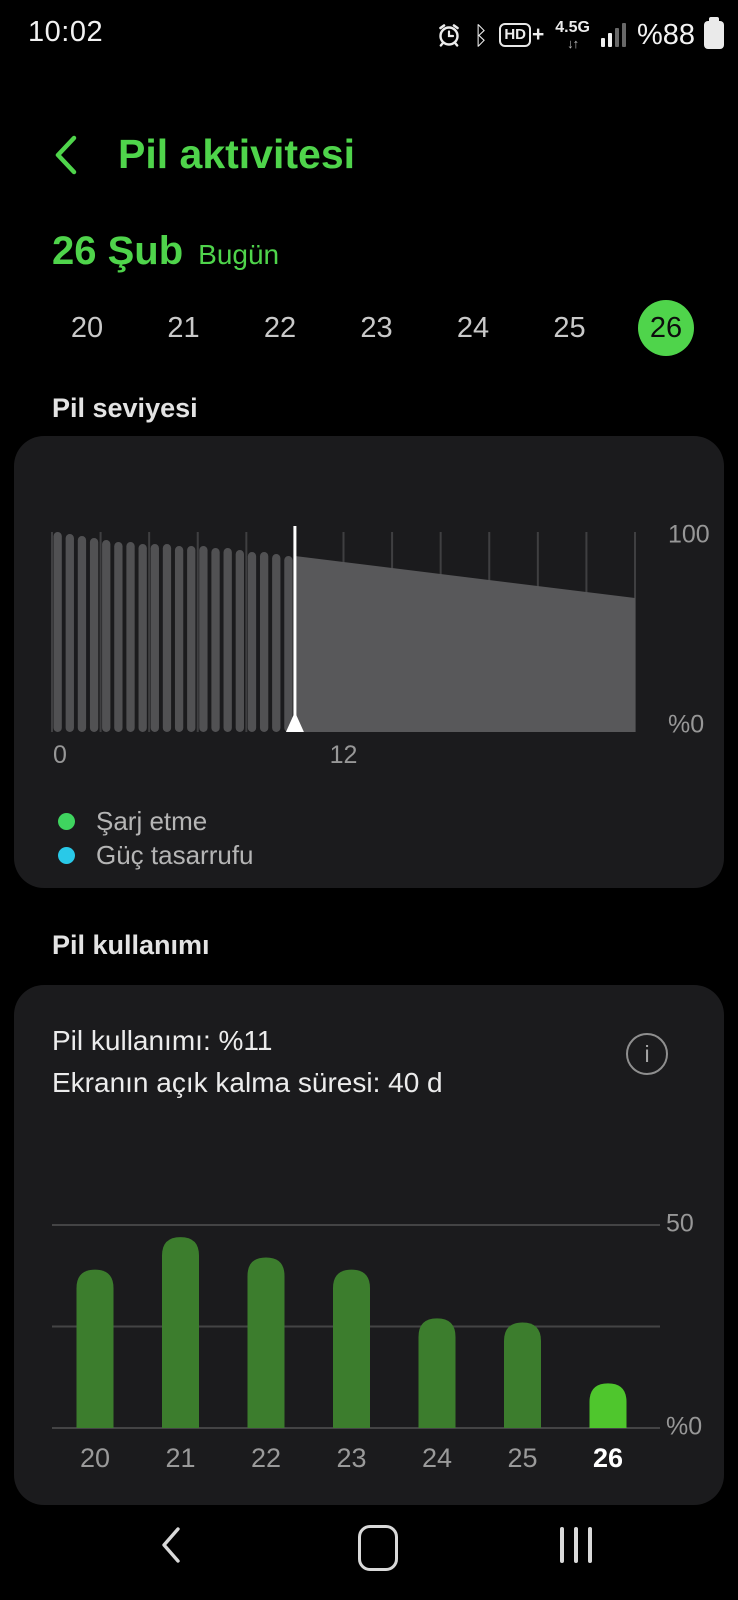 The height and width of the screenshot is (1600, 738). What do you see at coordinates (280, 327) in the screenshot?
I see `day-item-22: 22` at bounding box center [280, 327].